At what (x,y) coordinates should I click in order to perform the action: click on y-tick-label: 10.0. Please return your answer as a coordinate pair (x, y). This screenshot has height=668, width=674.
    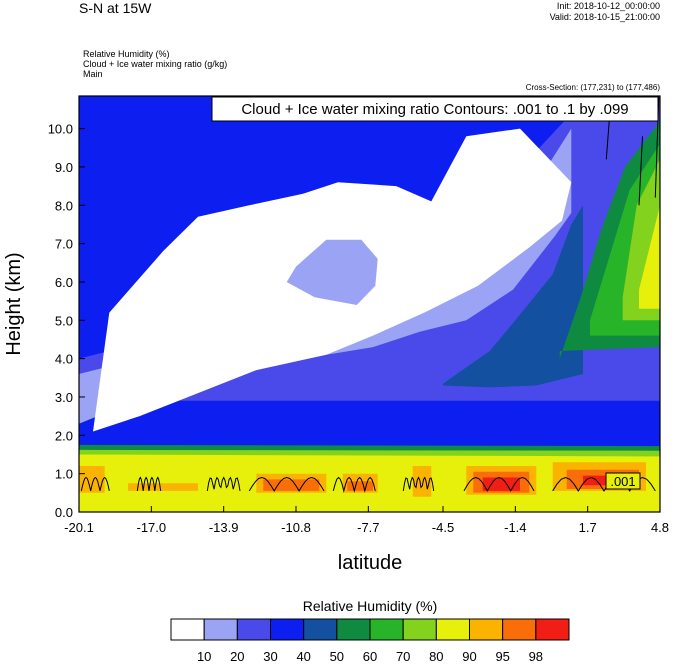
    Looking at the image, I should click on (60, 129).